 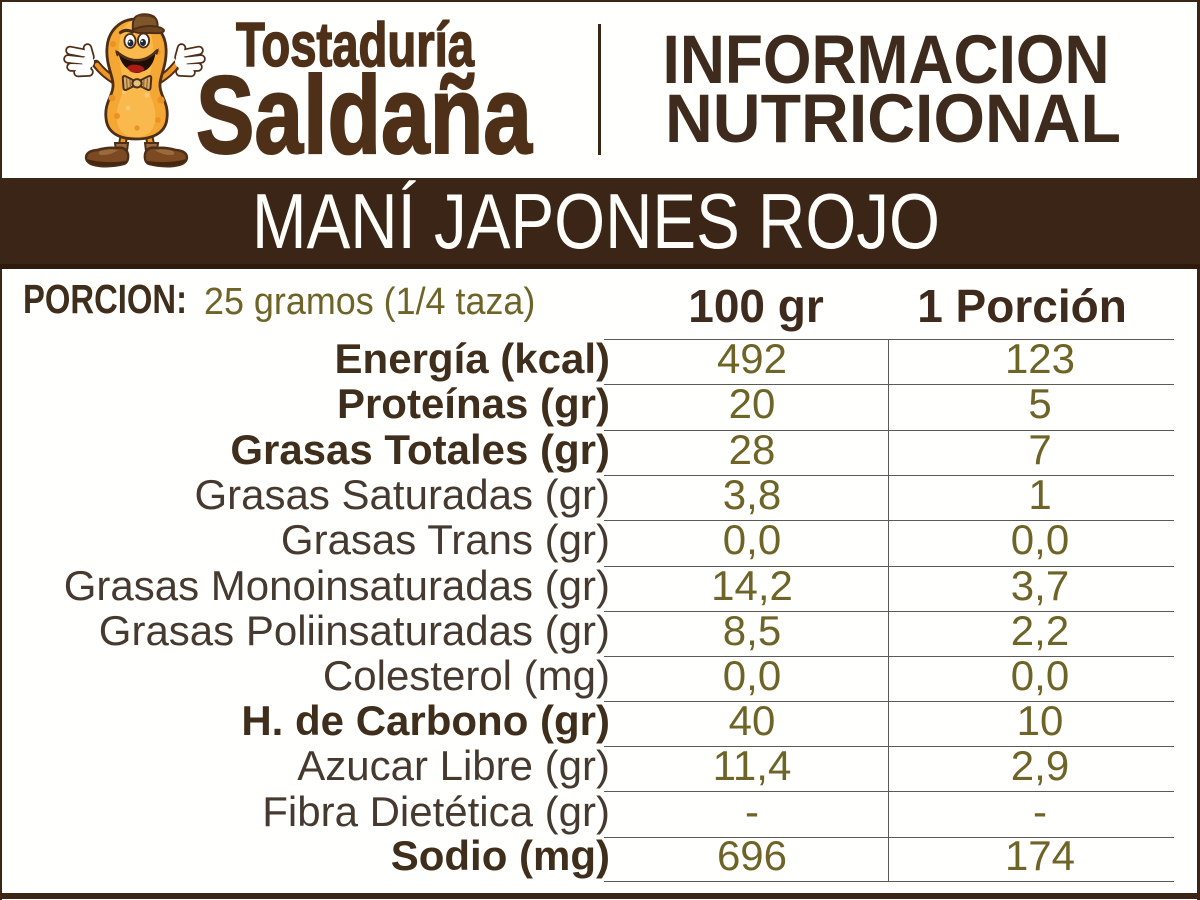 What do you see at coordinates (596, 221) in the screenshot?
I see `svg-text: MANÍ JAPONES ROJO` at bounding box center [596, 221].